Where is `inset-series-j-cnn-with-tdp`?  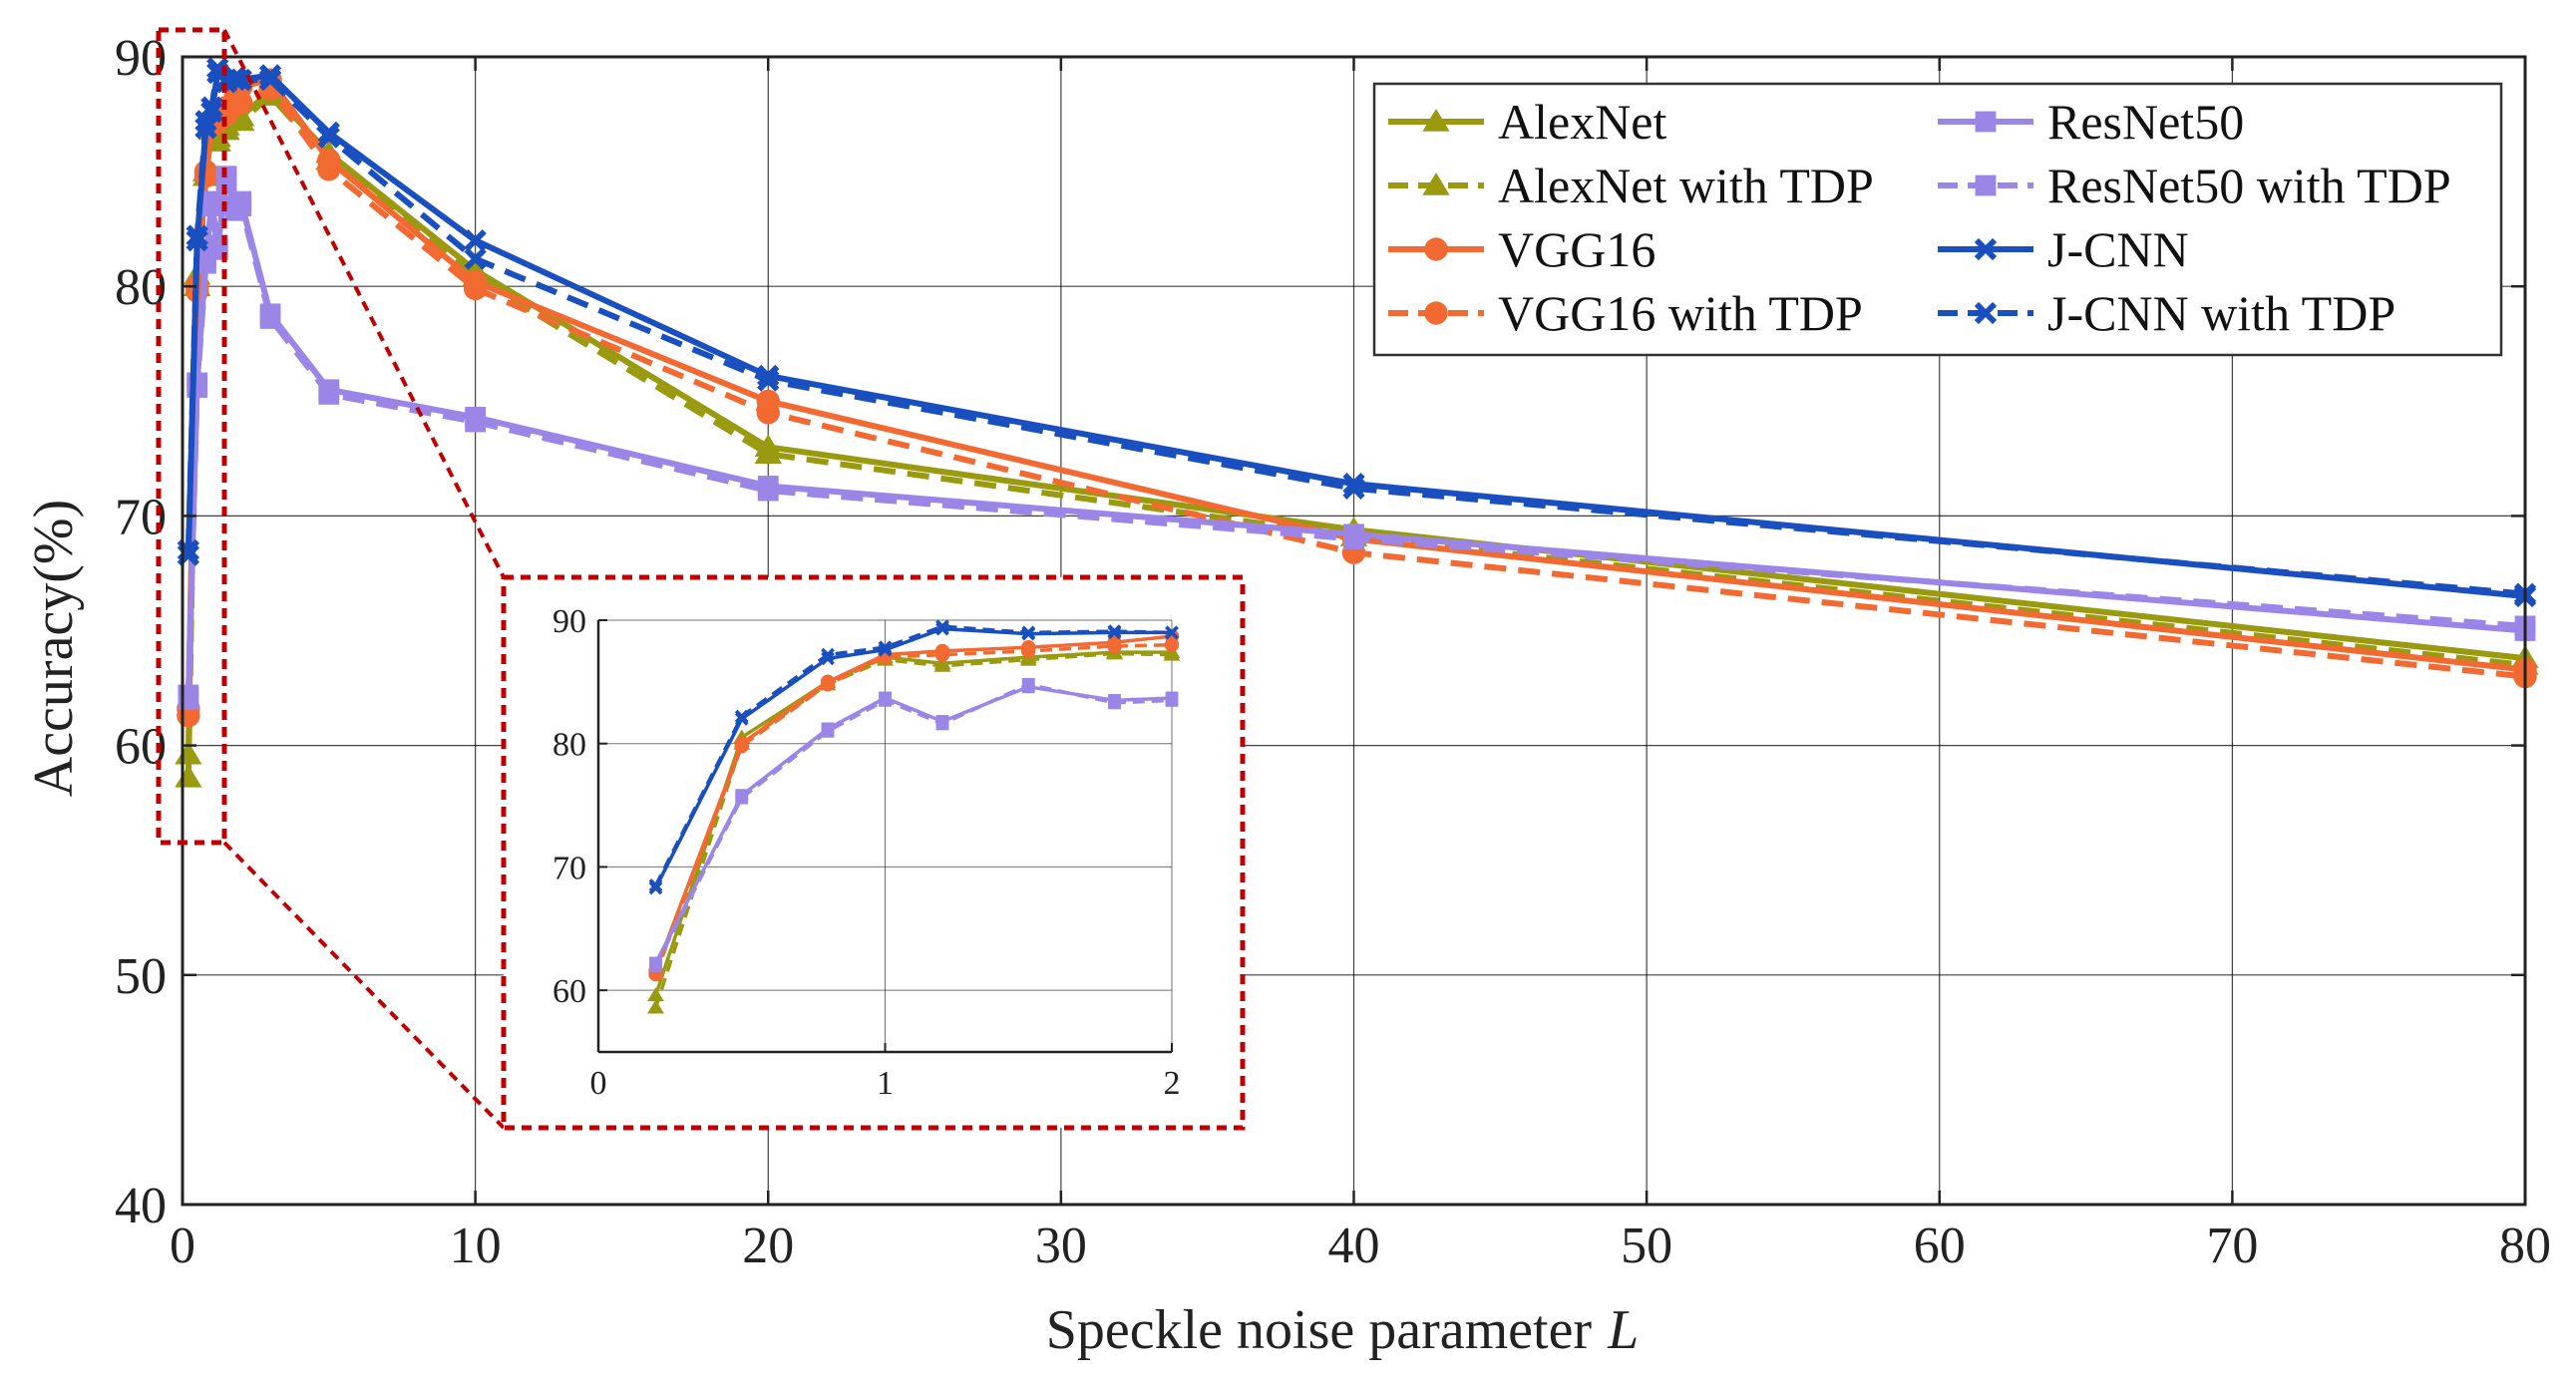
inset-series-j-cnn-with-tdp is located at coordinates (913, 755).